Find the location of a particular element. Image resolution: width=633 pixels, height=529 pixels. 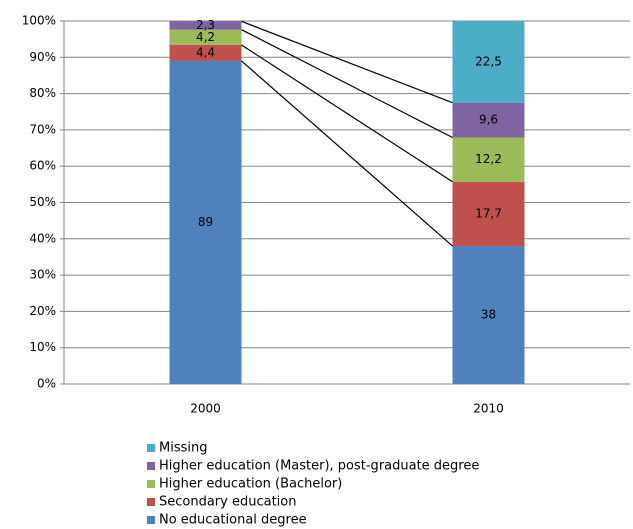

y-tick-label: 80% is located at coordinates (42, 93).